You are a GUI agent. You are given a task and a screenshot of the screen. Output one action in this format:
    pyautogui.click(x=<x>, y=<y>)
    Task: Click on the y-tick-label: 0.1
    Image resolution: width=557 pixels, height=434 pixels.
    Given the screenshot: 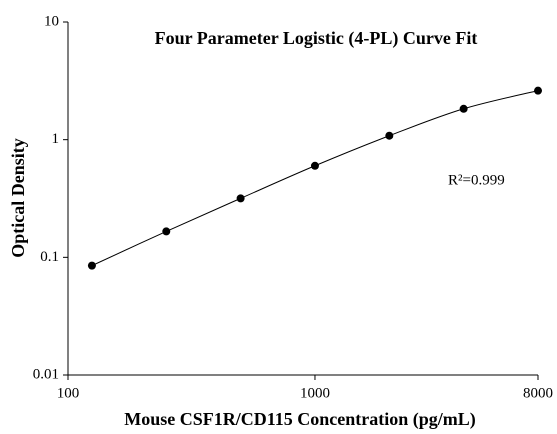 What is the action you would take?
    pyautogui.click(x=49, y=257)
    